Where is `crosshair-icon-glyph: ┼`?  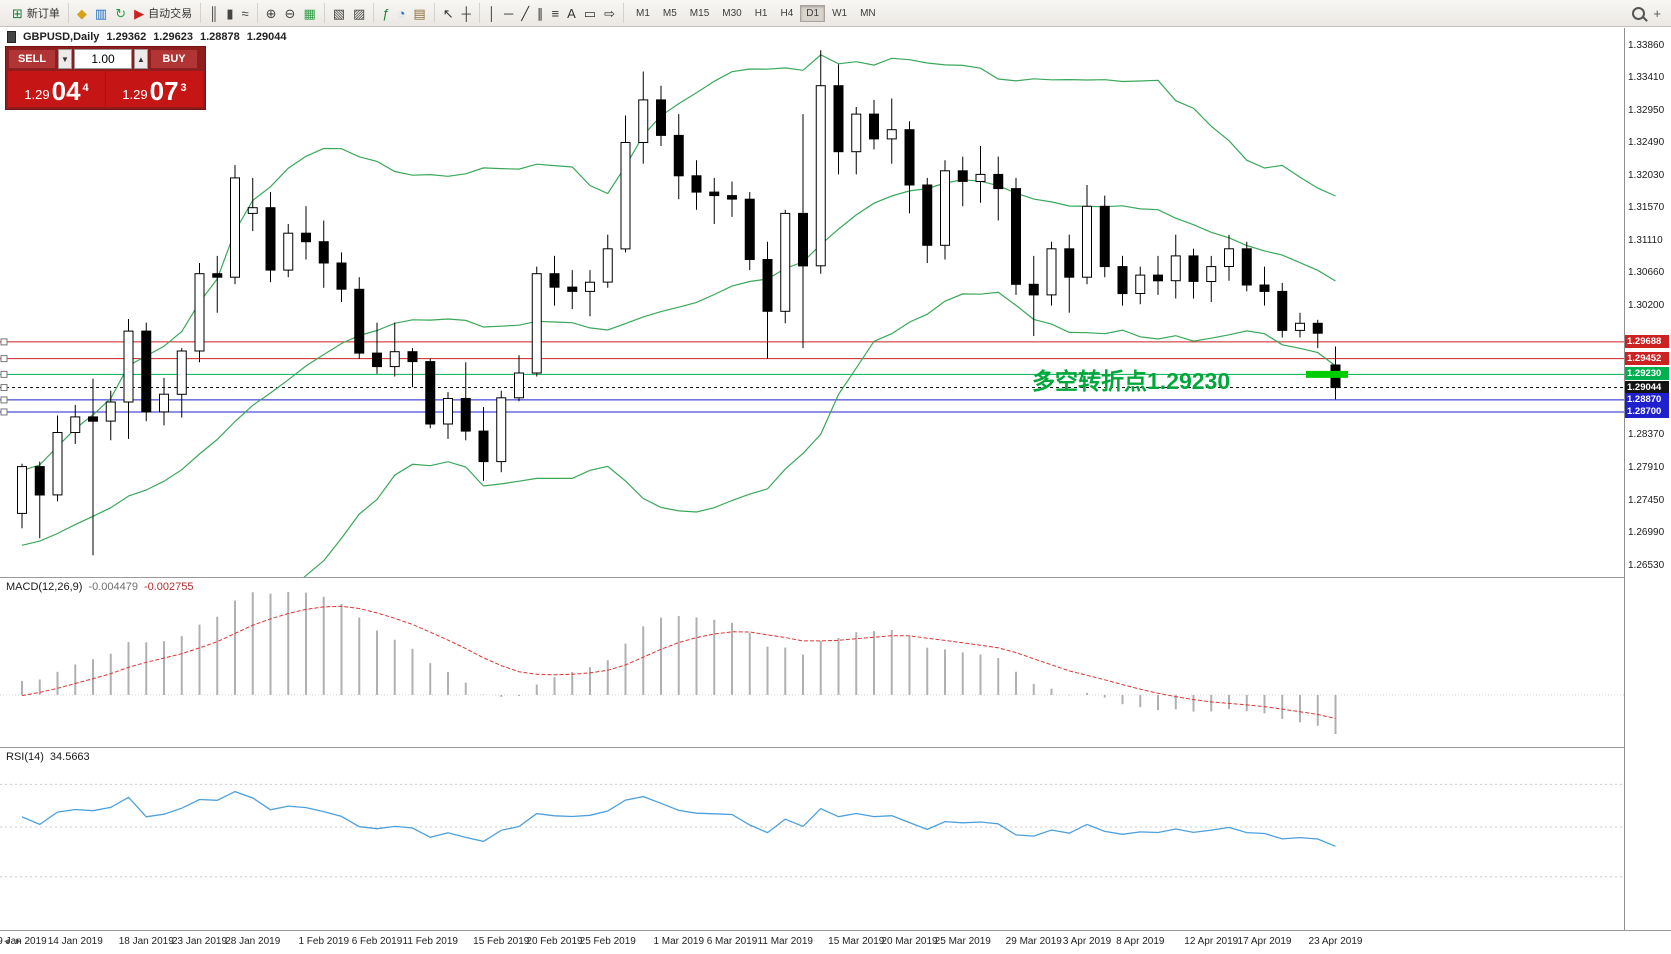 crosshair-icon-glyph: ┼ is located at coordinates (466, 13).